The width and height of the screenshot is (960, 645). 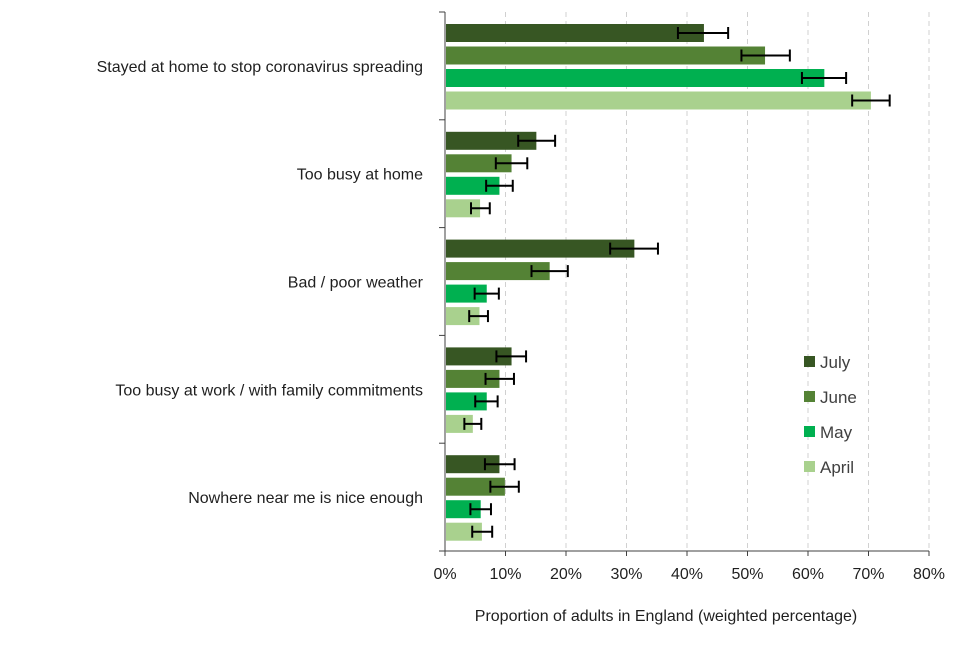 I want to click on x-tick-labels: 0% 10% 20% 30% 40% 50% 60% 70% 80%, so click(x=689, y=574).